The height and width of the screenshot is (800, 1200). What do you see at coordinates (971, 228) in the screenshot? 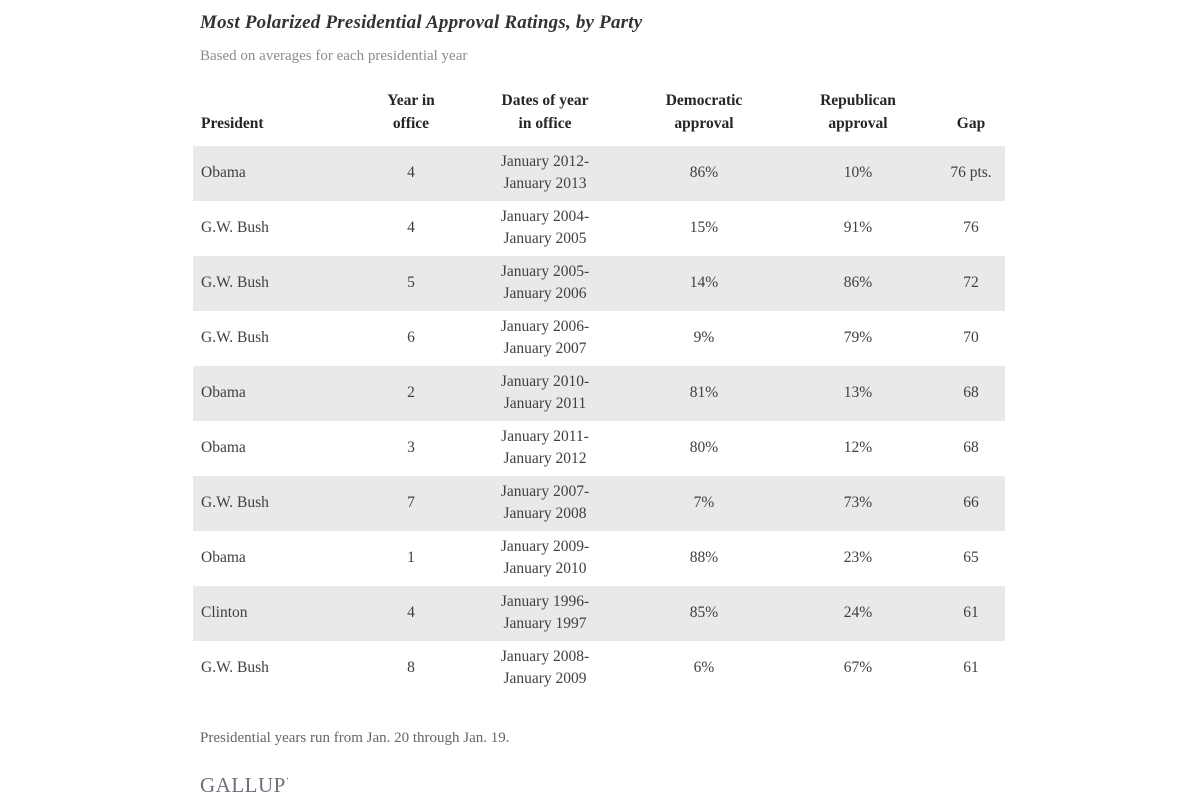
I see `cell-gap: 76` at bounding box center [971, 228].